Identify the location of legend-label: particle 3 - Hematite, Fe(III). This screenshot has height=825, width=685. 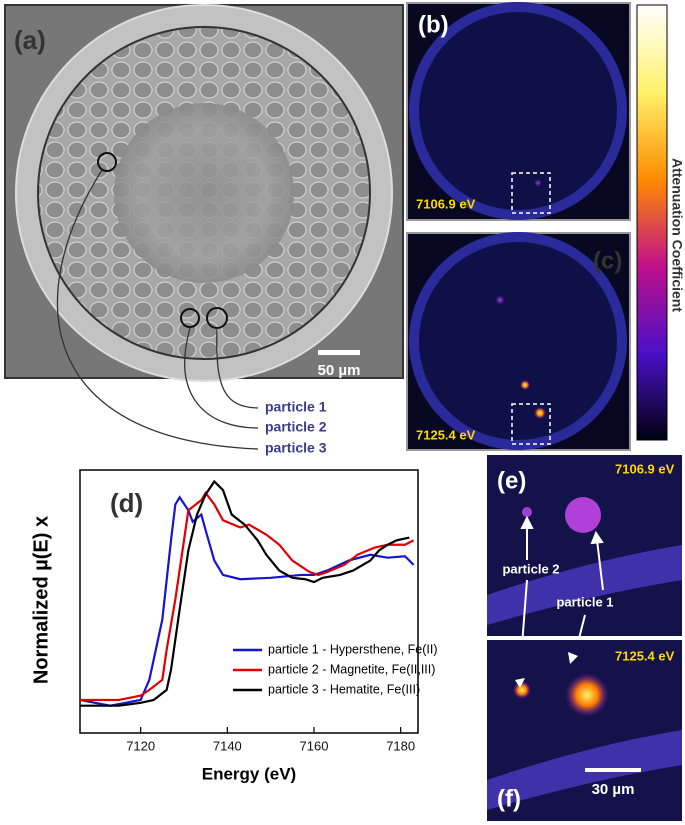
(344, 689).